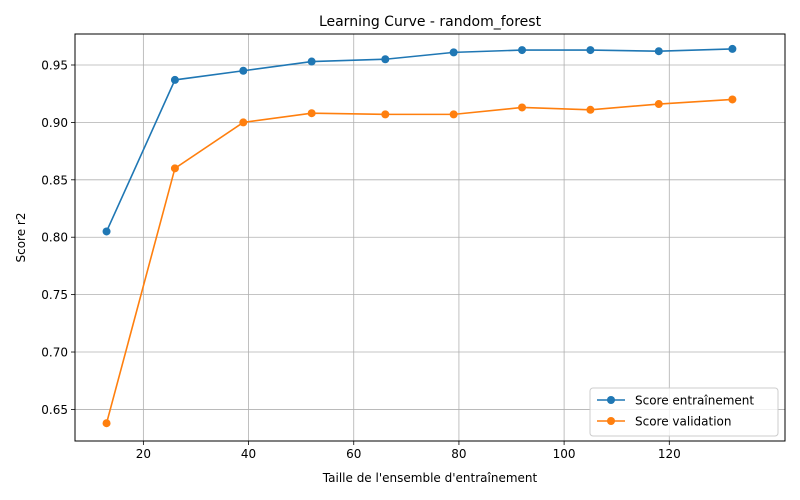  Describe the element at coordinates (430, 478) in the screenshot. I see `x-axis-label: Taille de l'ensemble d'entraînement` at that location.